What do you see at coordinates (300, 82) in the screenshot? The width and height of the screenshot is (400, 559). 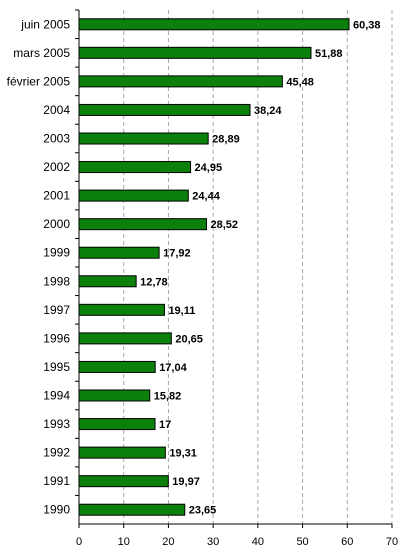 I see `value-label: 45,48` at bounding box center [300, 82].